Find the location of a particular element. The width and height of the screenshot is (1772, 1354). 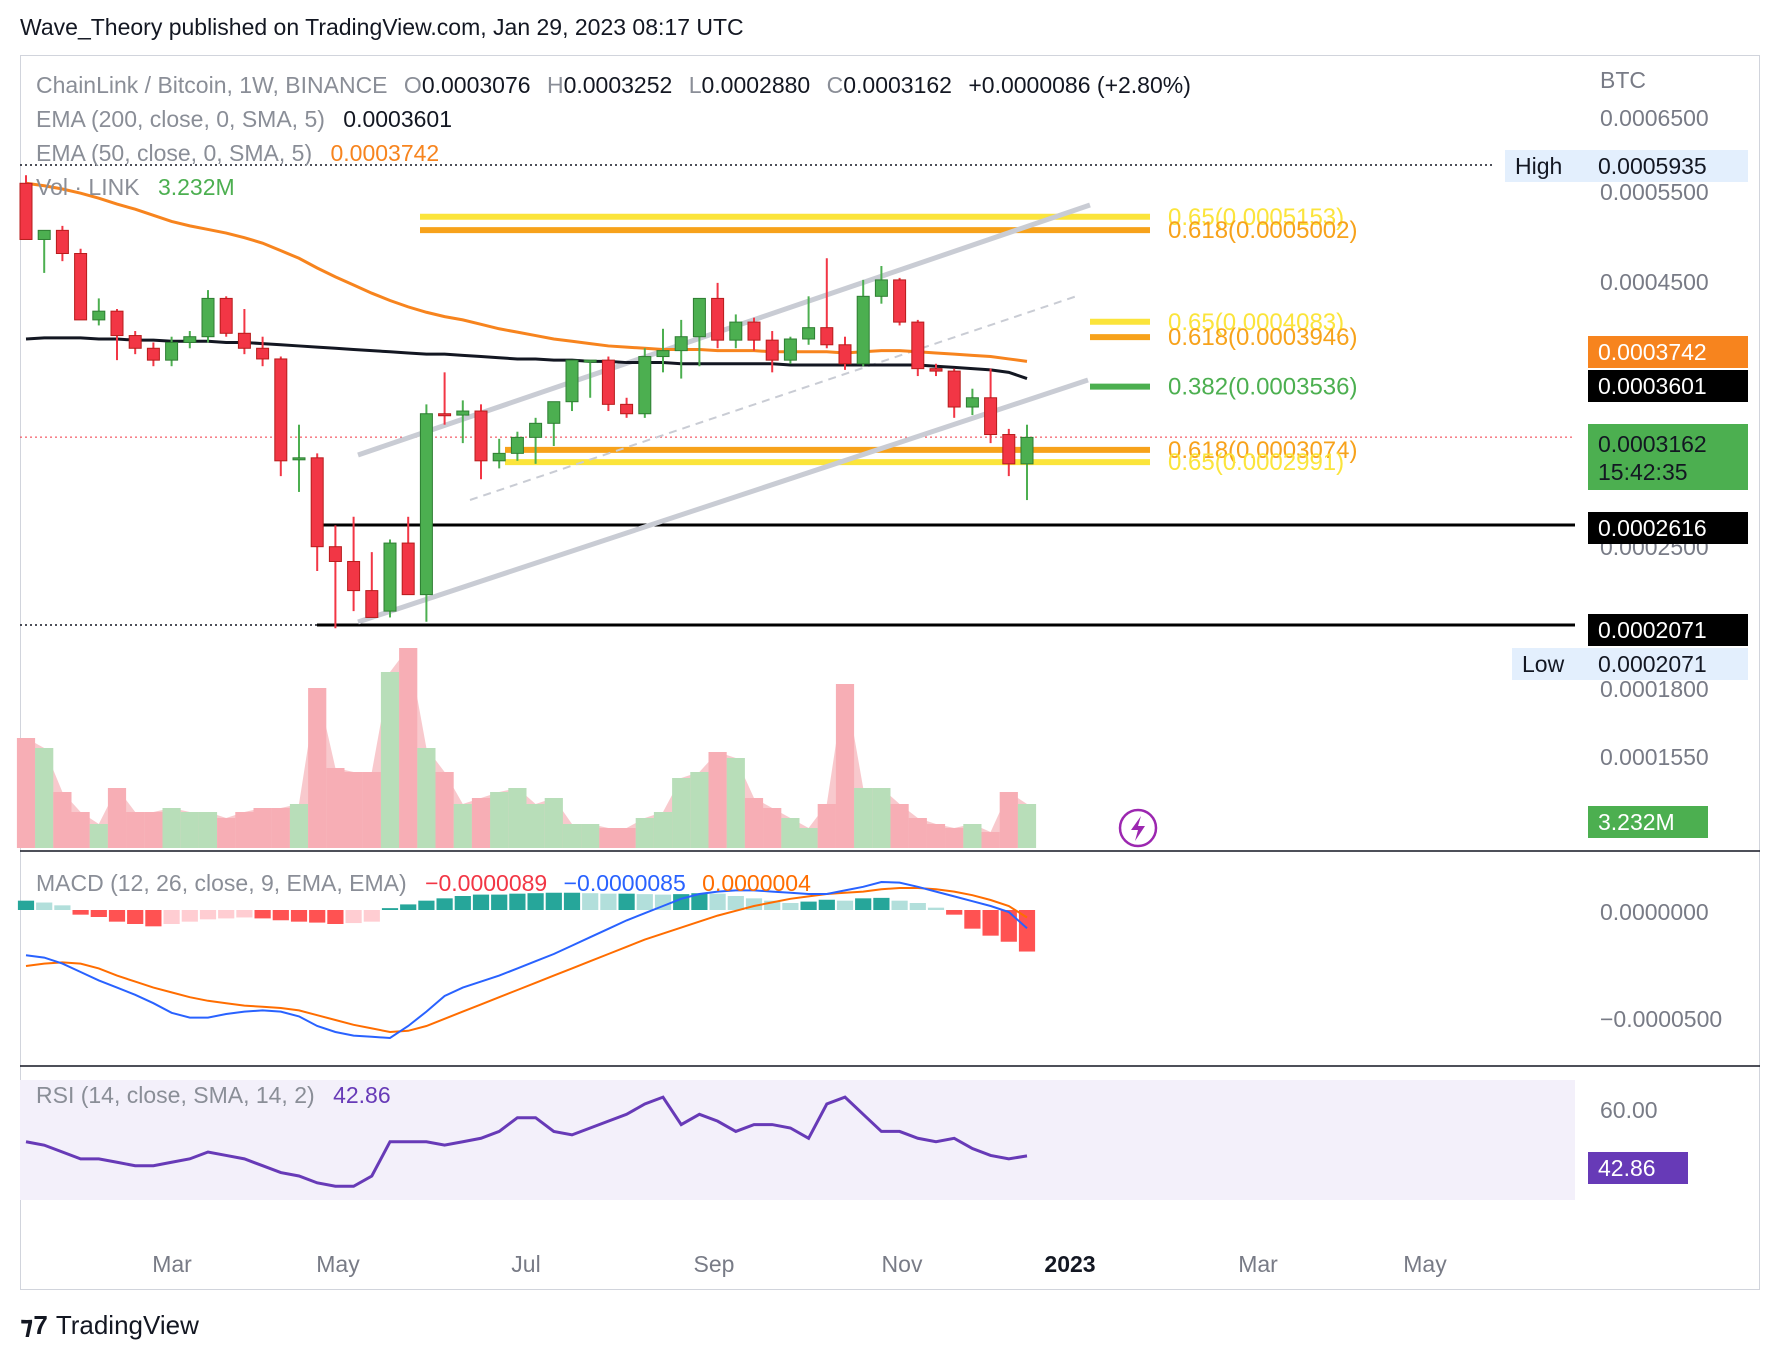

rsi-legend: RSI (14, close, SMA, 14, 2) 42.86 is located at coordinates (213, 1095).